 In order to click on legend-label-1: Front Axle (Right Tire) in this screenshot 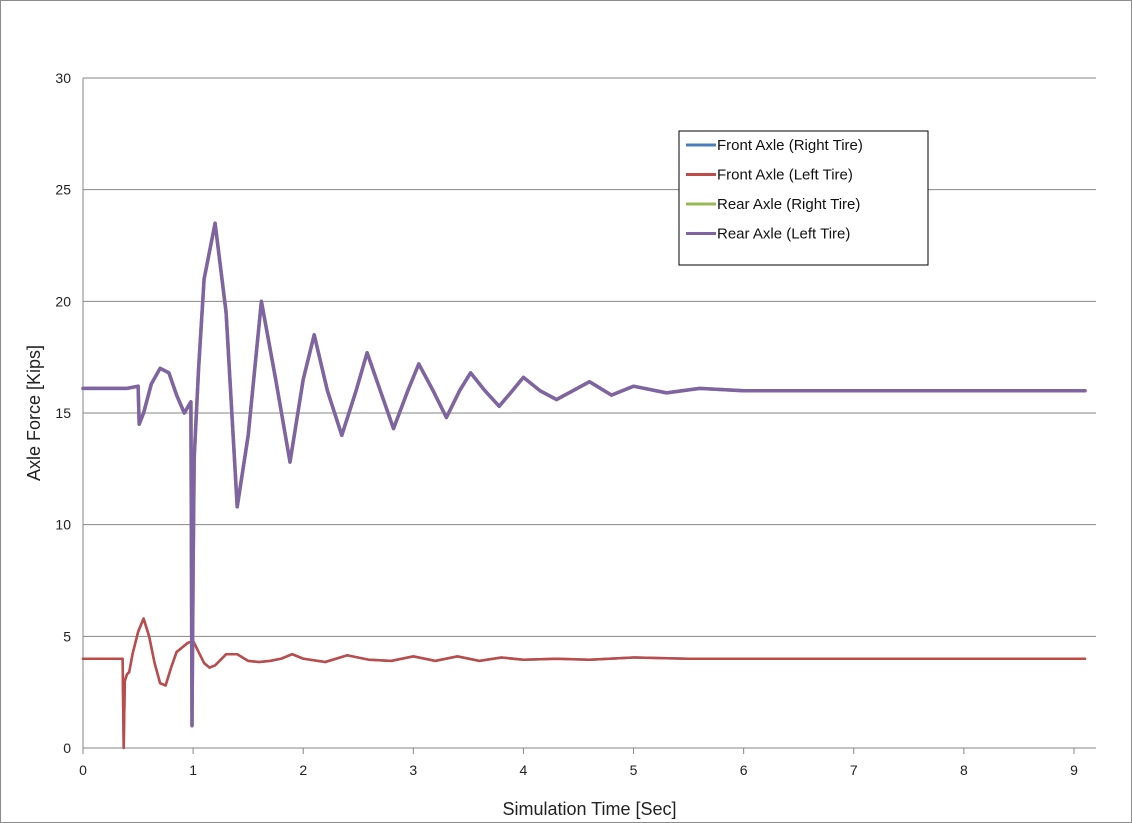, I will do `click(790, 145)`.